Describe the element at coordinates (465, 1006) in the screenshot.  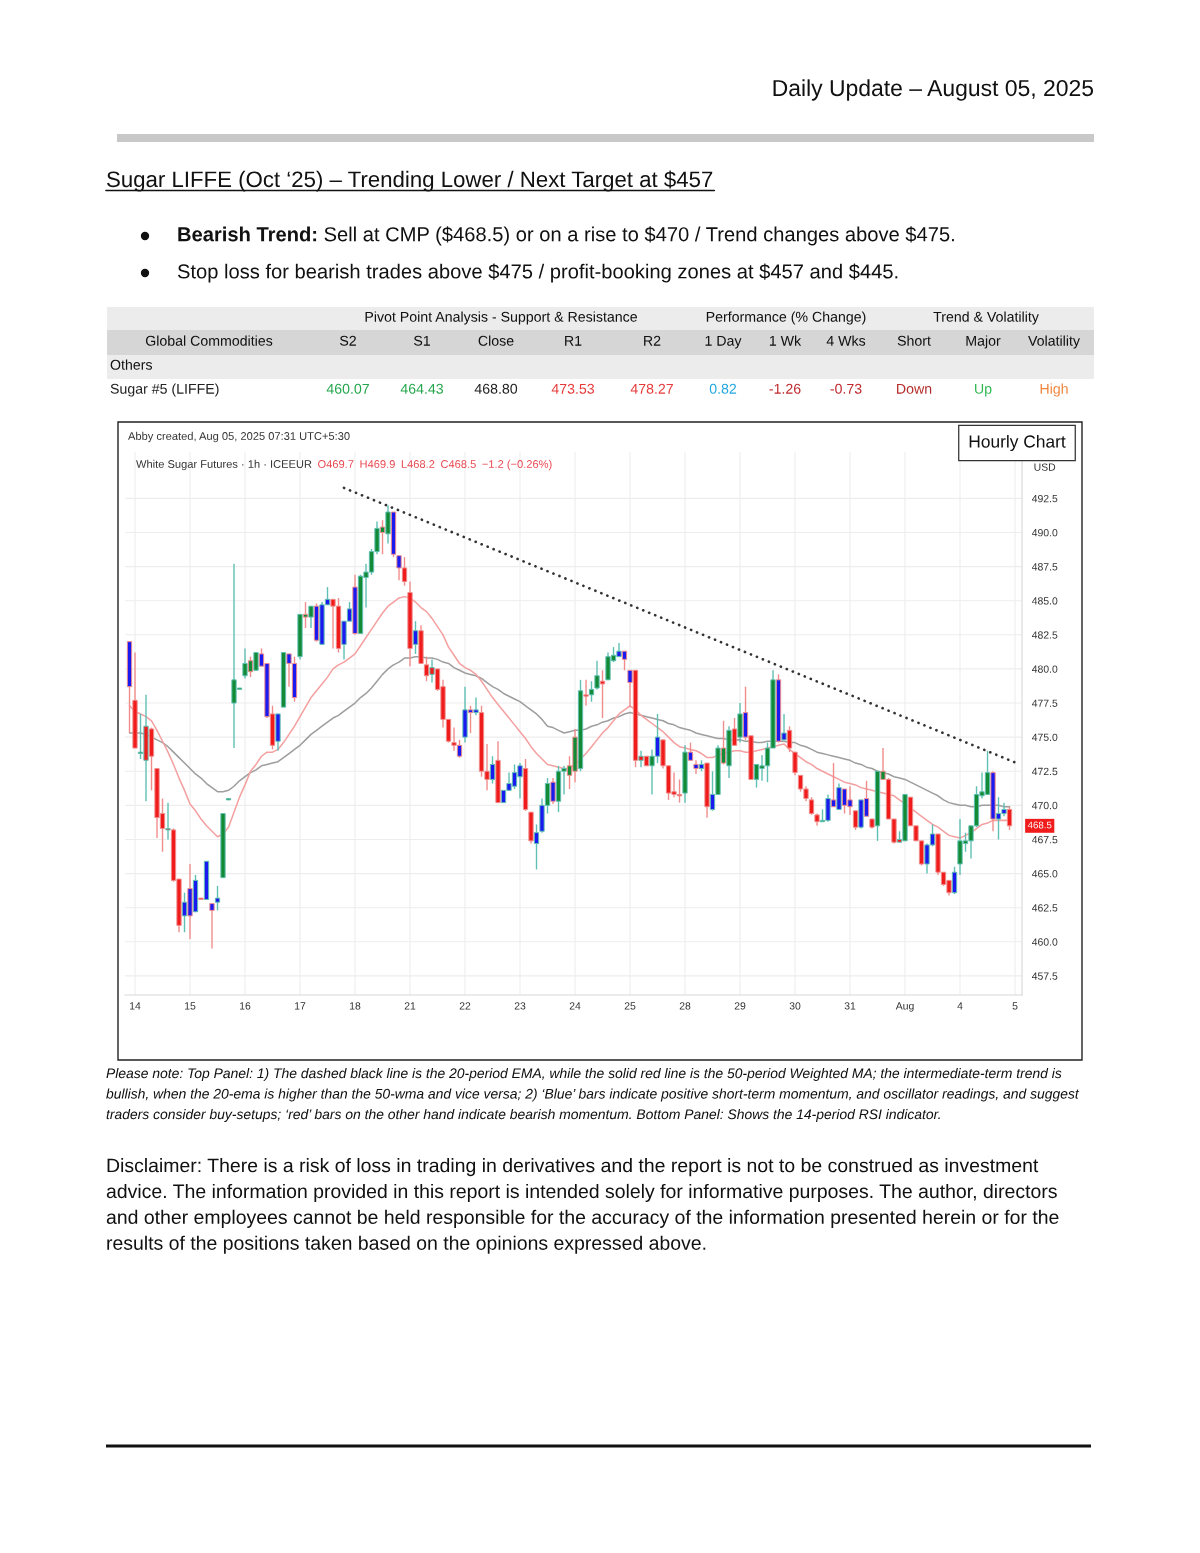
I see `x-tick-label: 22` at that location.